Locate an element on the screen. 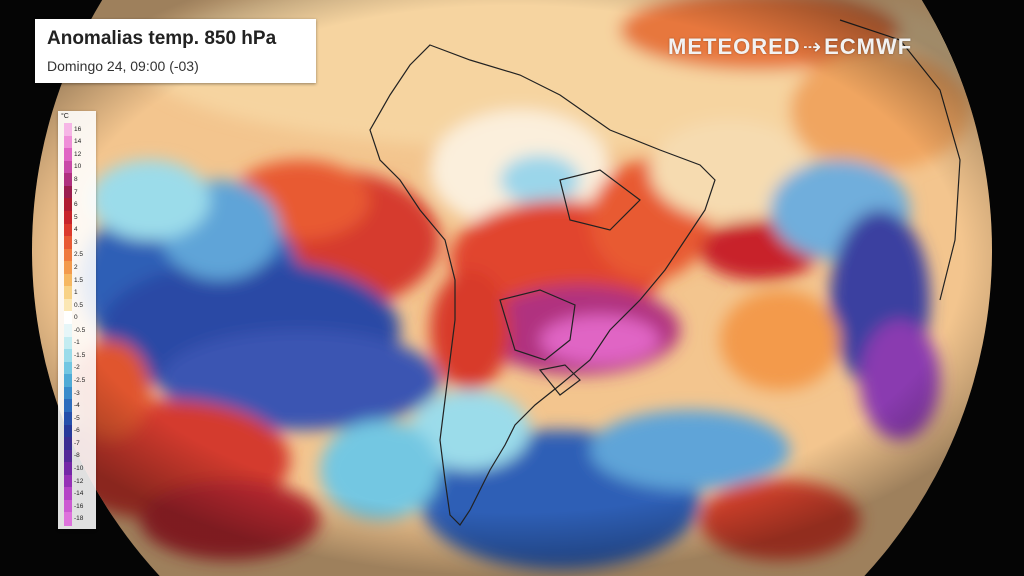 The width and height of the screenshot is (1024, 576). map-title: Anomalias temp. 850 hPa is located at coordinates (162, 38).